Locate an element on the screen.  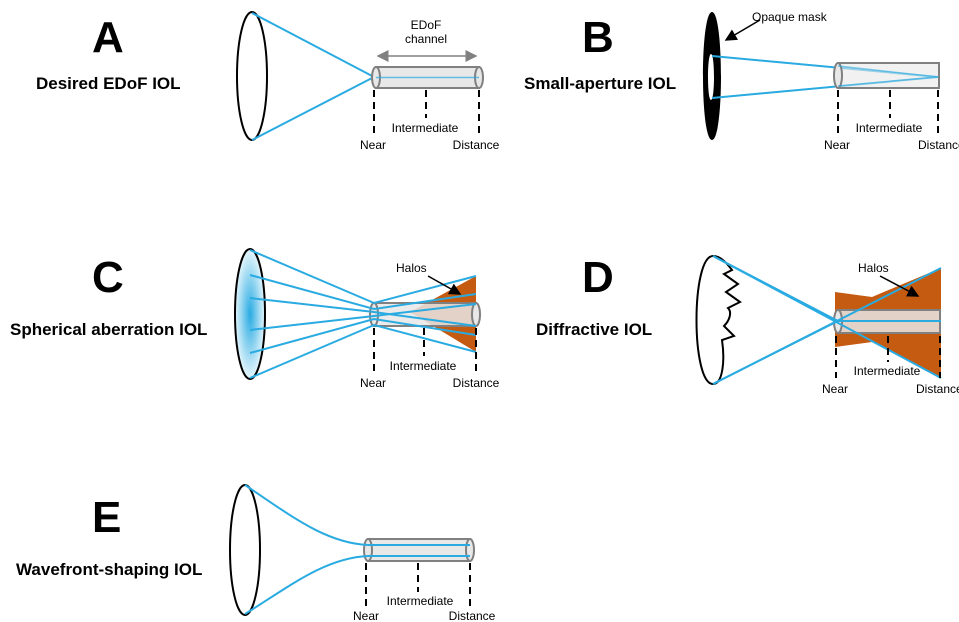
panel-a-edof-channel is located at coordinates (427, 77).